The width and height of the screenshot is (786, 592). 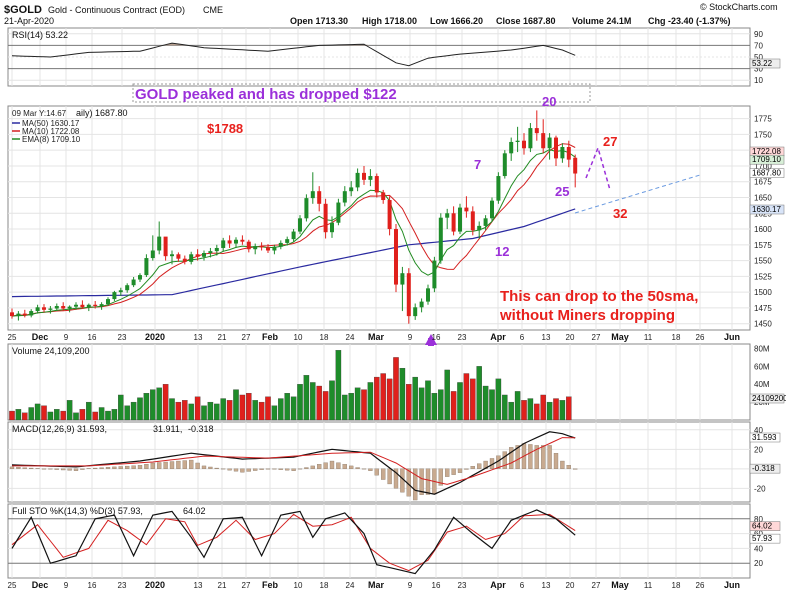 What do you see at coordinates (758, 563) in the screenshot?
I see `sto-tick-label: 20` at bounding box center [758, 563].